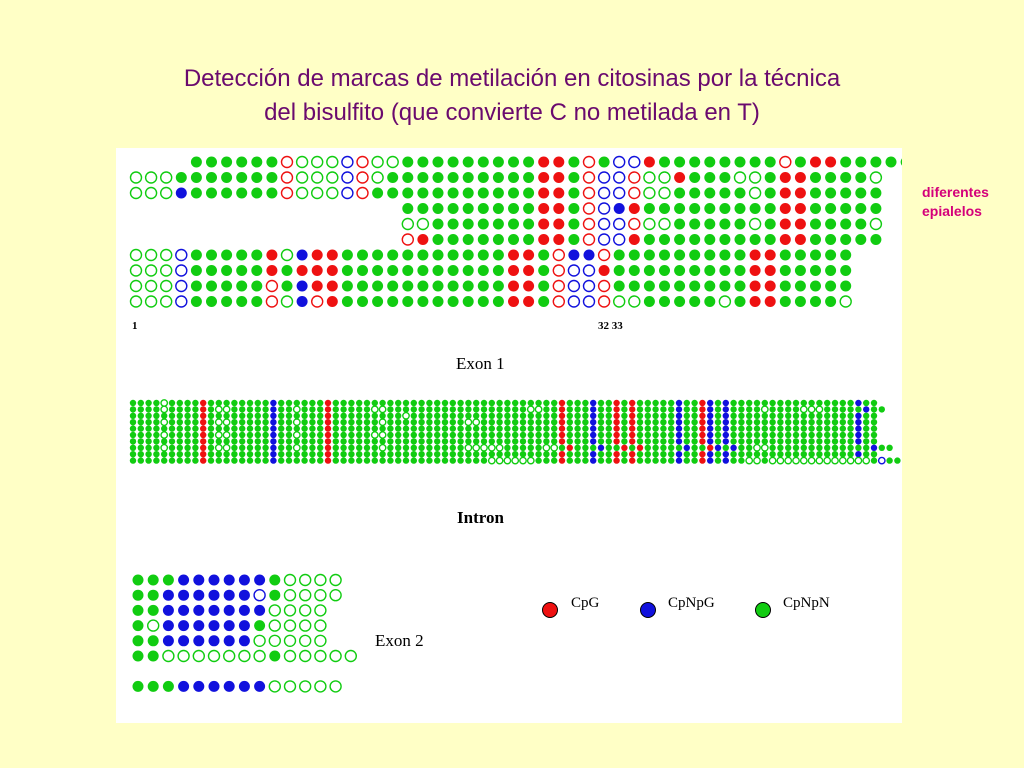 The image size is (1024, 768). What do you see at coordinates (135, 326) in the screenshot?
I see `exon1-position-start: 1` at bounding box center [135, 326].